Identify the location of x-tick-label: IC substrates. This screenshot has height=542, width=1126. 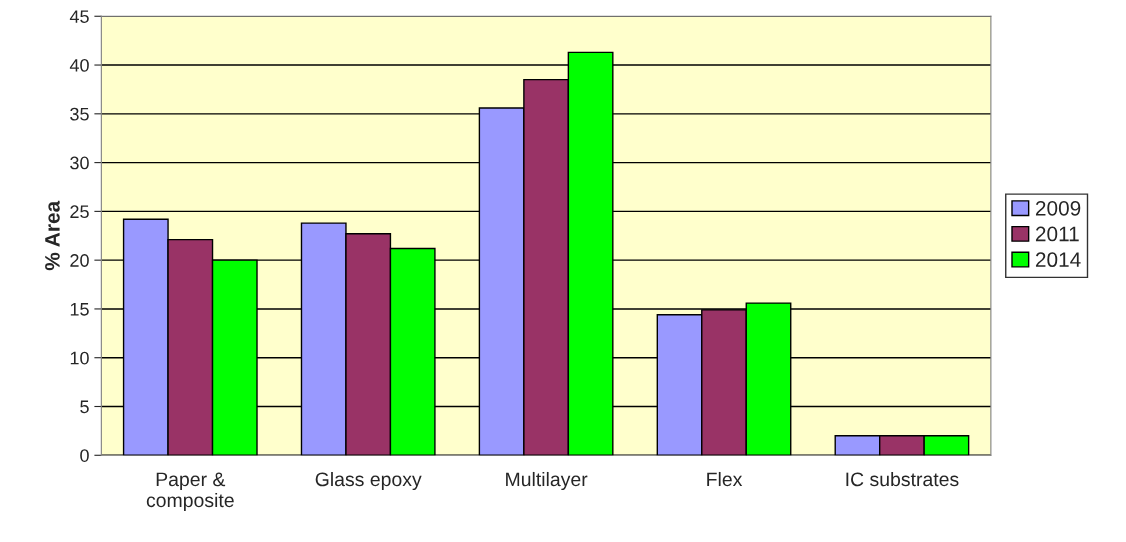
(902, 479).